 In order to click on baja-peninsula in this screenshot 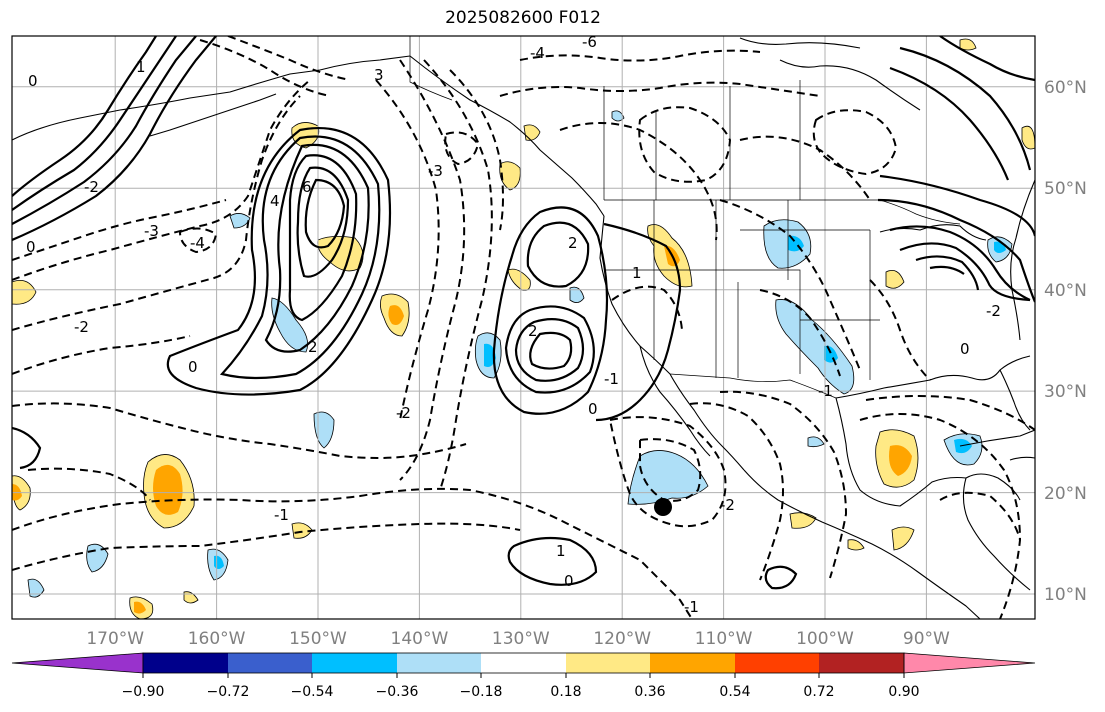, I will do `click(675, 401)`.